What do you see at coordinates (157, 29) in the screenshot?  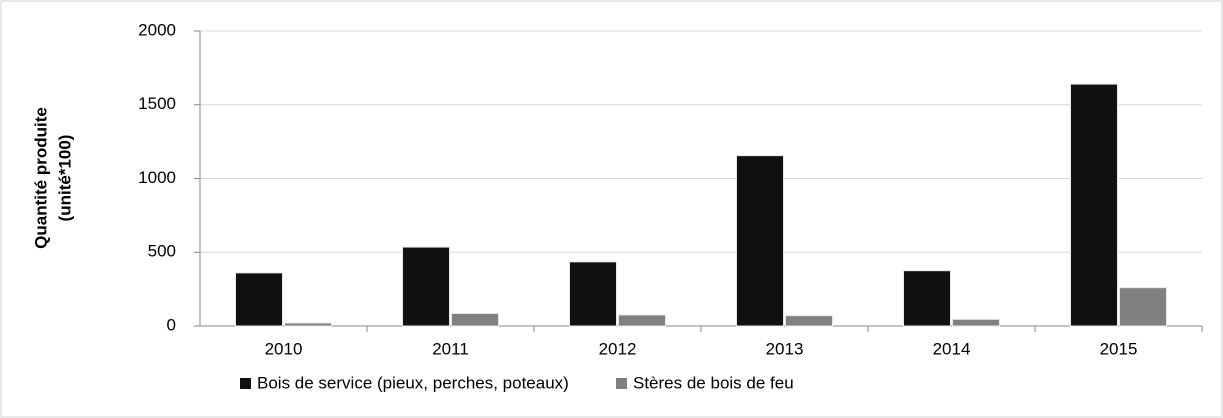 I see `y-tick-label: 2000` at bounding box center [157, 29].